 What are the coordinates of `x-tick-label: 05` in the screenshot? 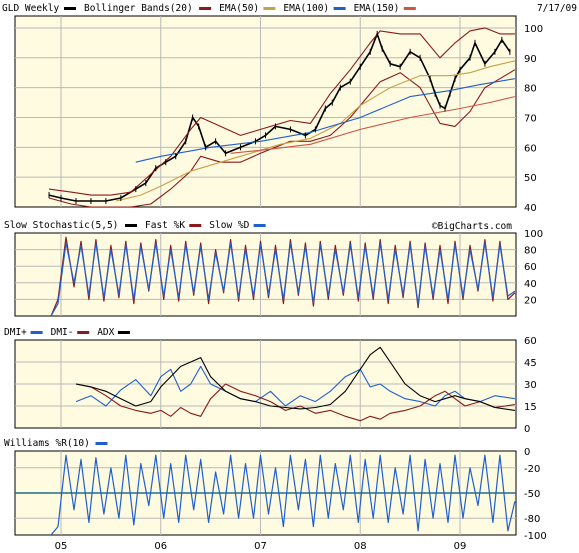 It's located at (61, 546).